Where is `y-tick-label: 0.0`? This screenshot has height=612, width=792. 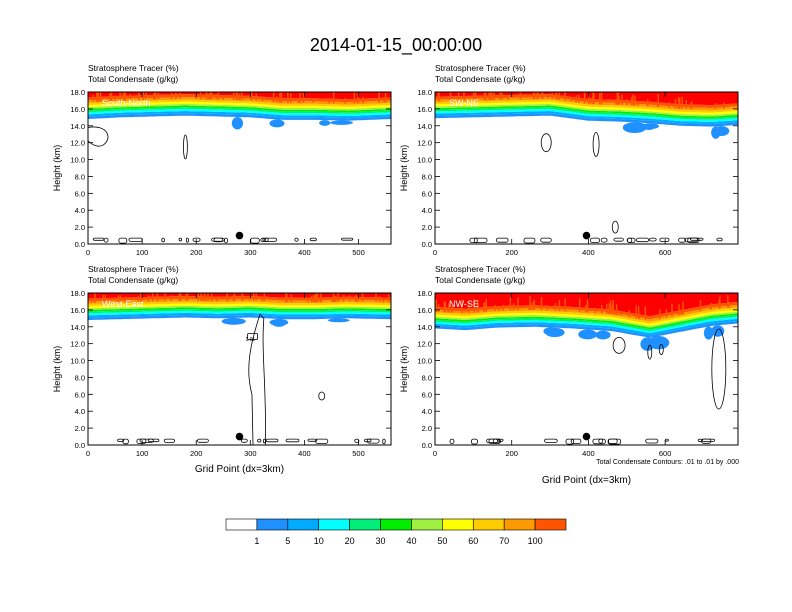
y-tick-label: 0.0 is located at coordinates (80, 244).